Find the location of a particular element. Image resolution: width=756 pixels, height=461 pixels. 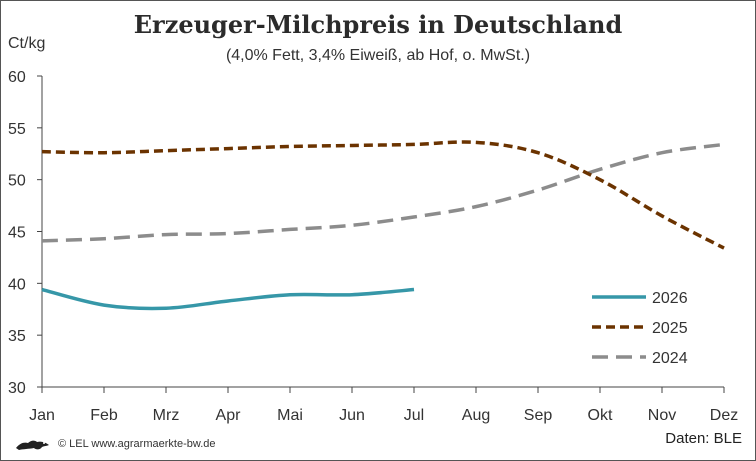

x-tick-label: Okt is located at coordinates (600, 415).